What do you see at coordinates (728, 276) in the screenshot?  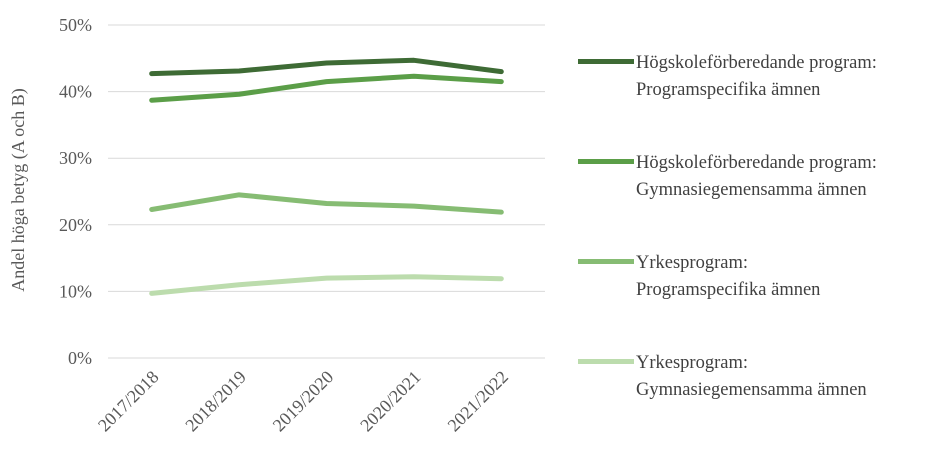 I see `legend-label: Yrkesprogram: Programspecifika ämnen` at bounding box center [728, 276].